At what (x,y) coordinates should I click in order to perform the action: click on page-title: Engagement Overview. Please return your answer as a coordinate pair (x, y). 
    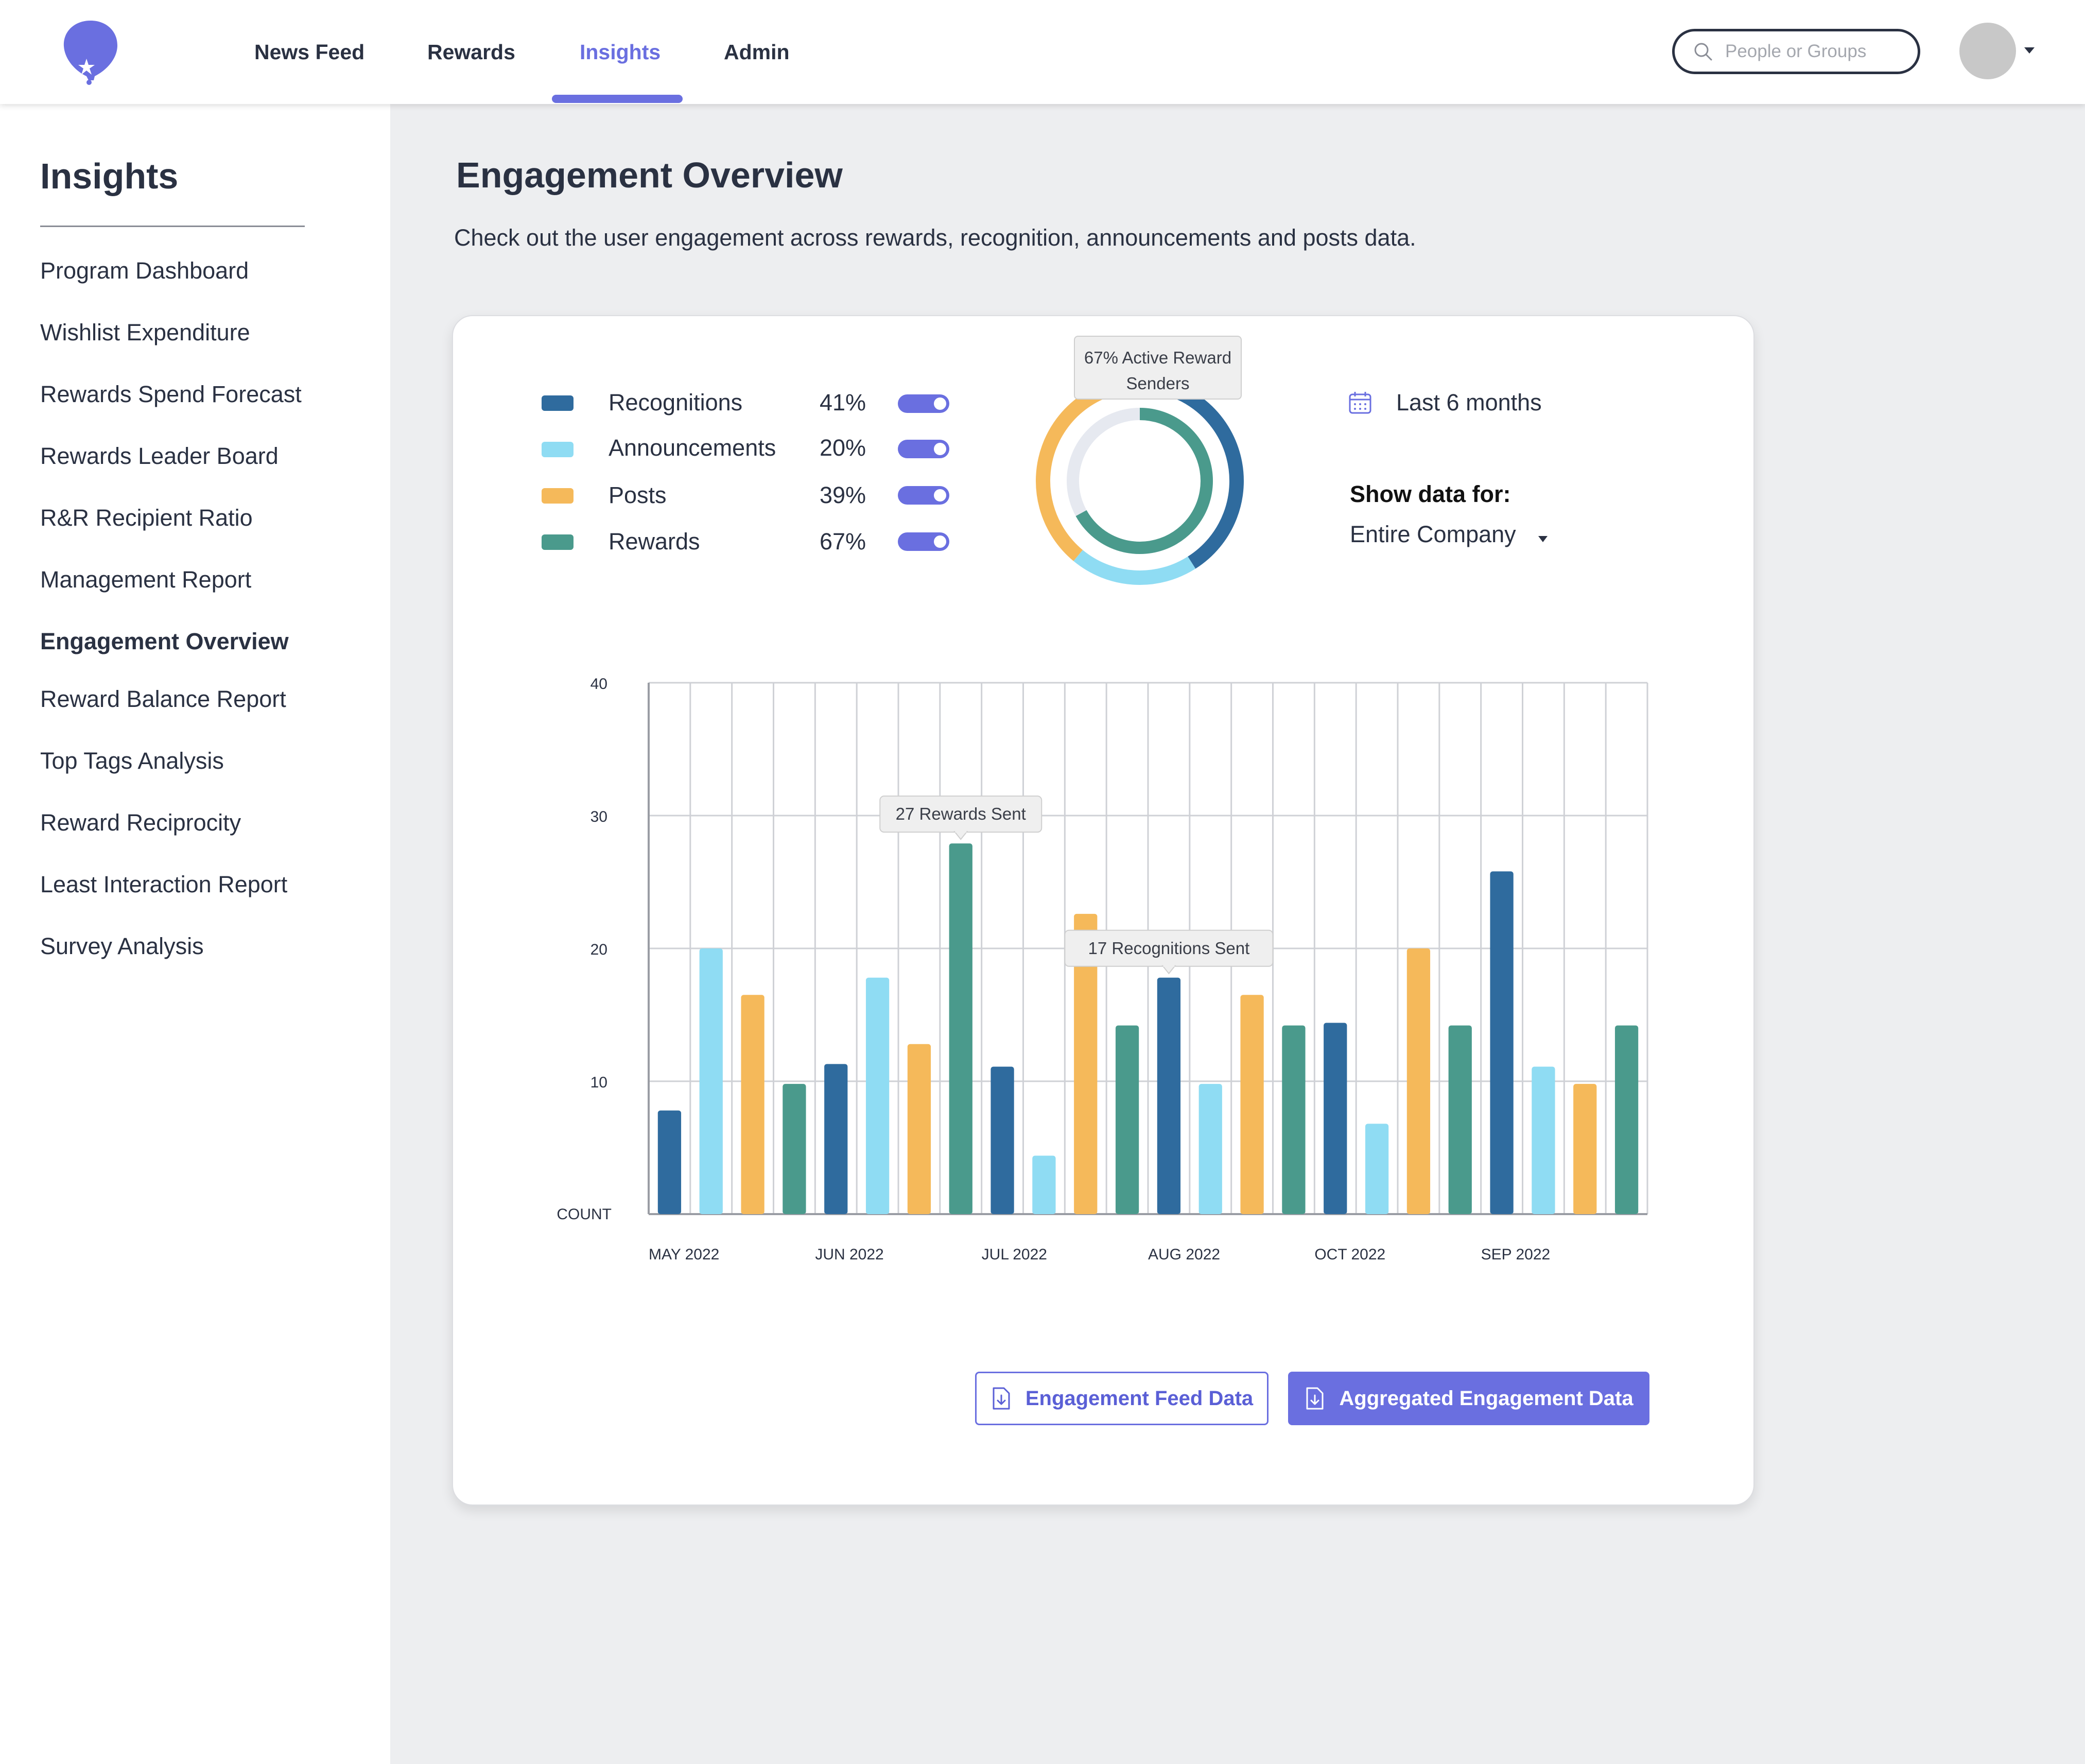
    Looking at the image, I should click on (649, 175).